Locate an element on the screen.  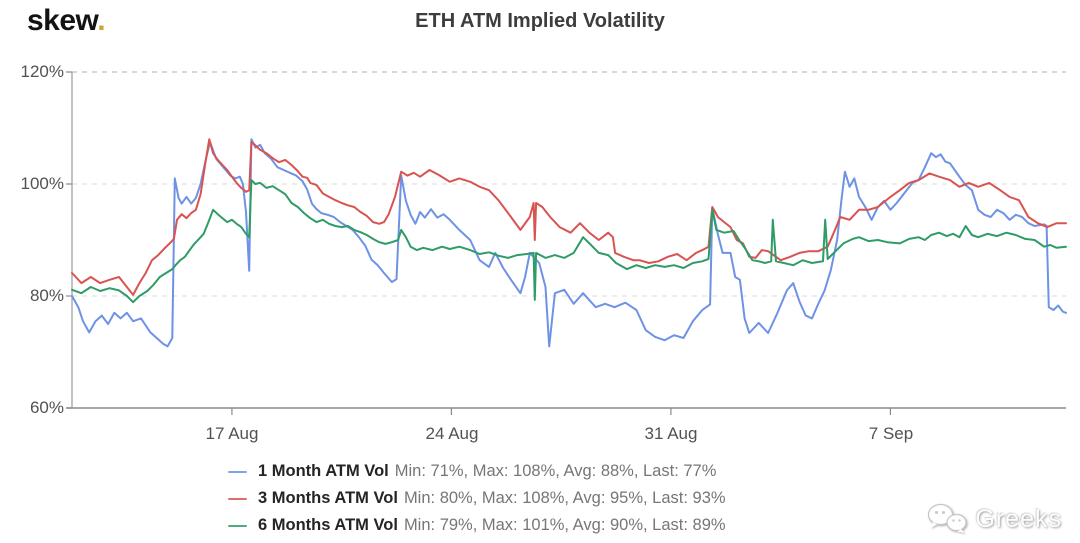
x-axis-label-7sep: 7 Sep is located at coordinates (891, 433).